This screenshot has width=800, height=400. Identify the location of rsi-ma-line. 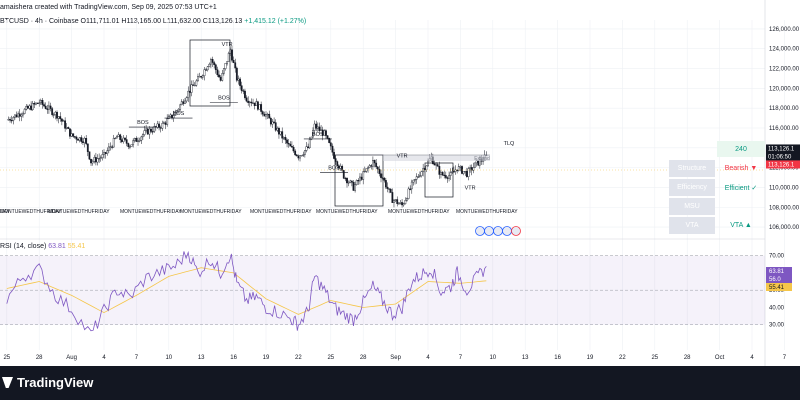
(246, 291).